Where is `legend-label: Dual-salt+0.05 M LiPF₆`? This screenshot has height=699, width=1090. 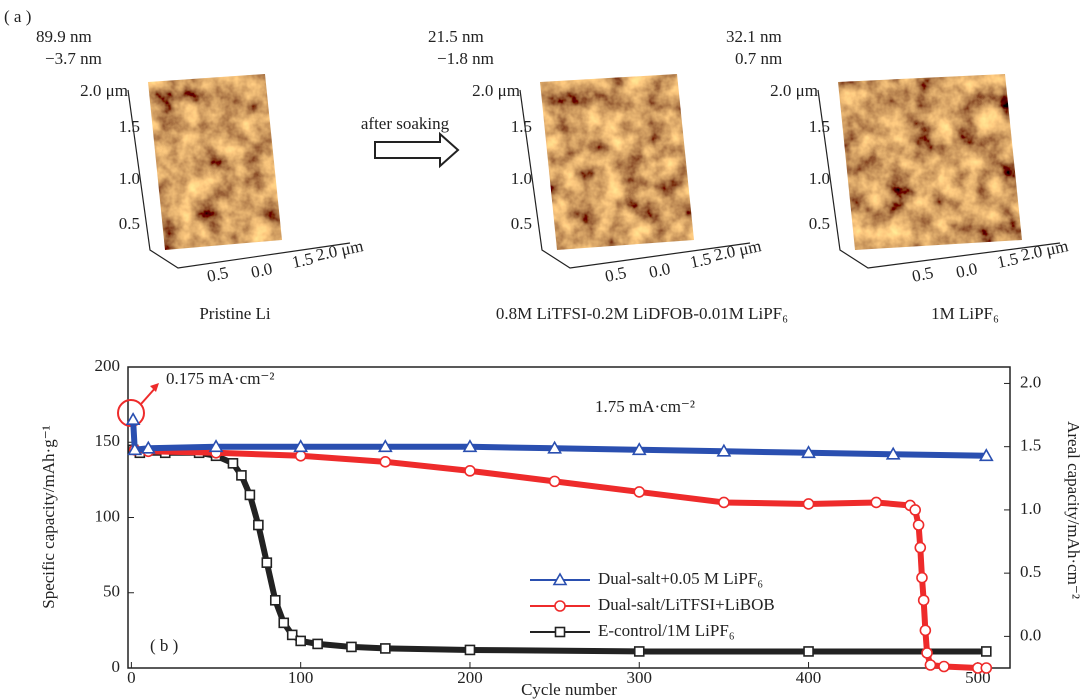 legend-label: Dual-salt+0.05 M LiPF₆ is located at coordinates (680, 578).